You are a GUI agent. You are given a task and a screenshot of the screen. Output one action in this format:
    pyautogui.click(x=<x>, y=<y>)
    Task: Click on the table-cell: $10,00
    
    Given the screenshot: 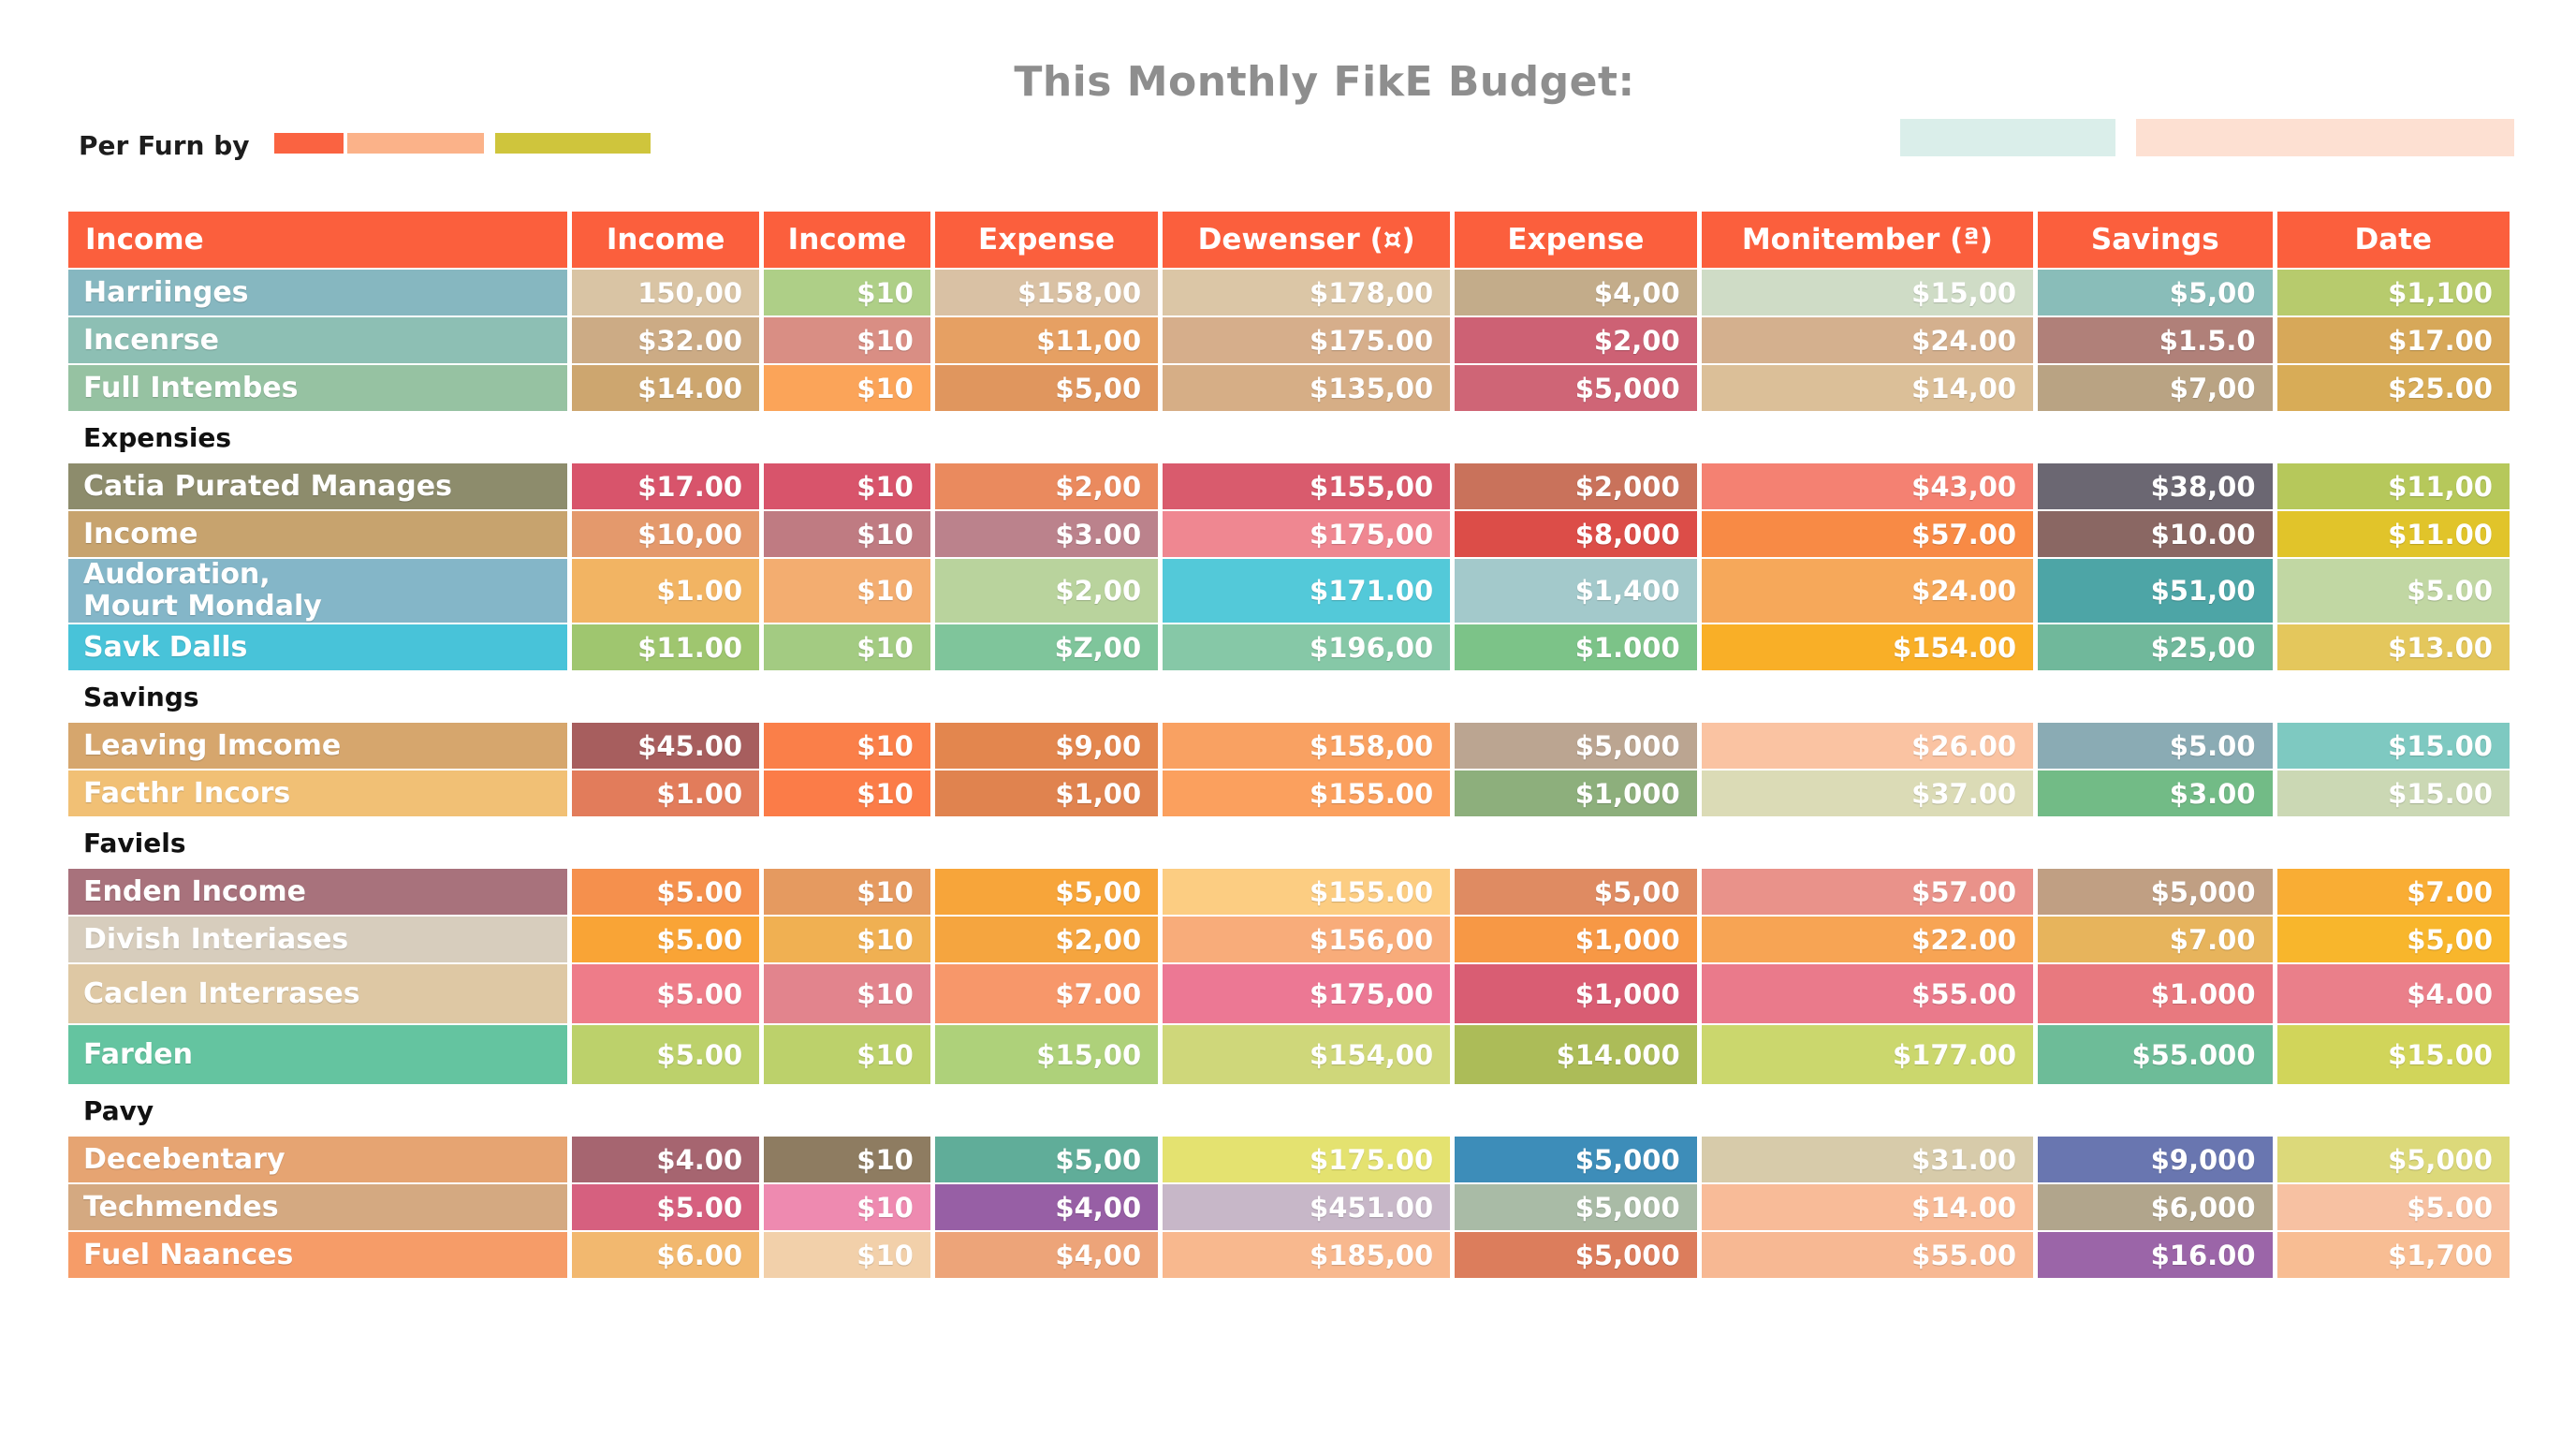 What is the action you would take?
    pyautogui.click(x=666, y=534)
    